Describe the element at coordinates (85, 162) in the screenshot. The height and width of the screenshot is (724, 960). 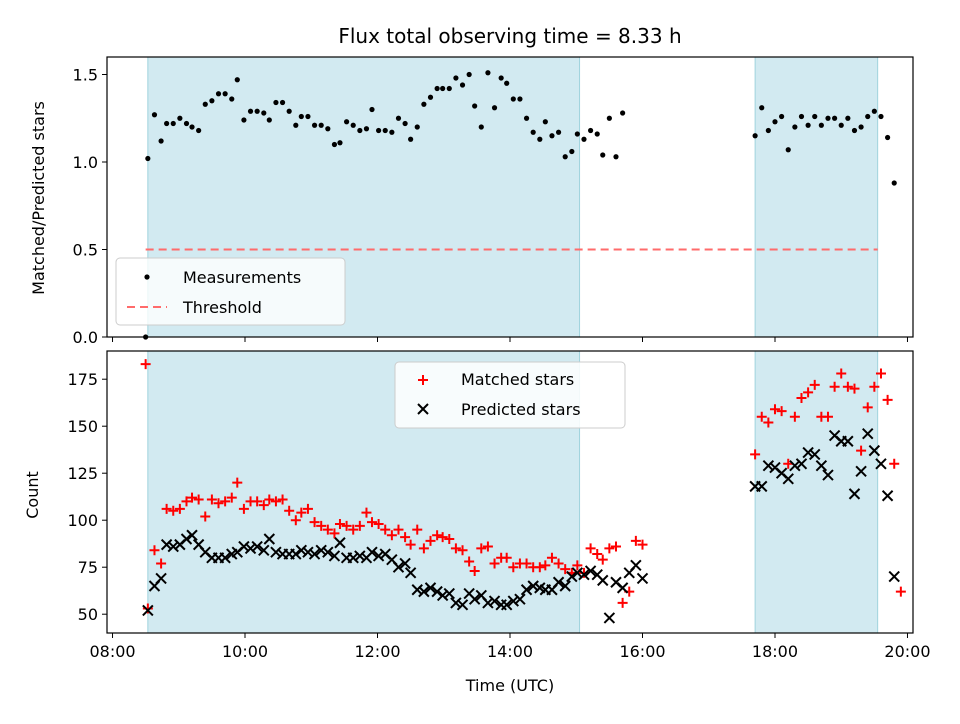
I see `y-tick-label: 1.0` at that location.